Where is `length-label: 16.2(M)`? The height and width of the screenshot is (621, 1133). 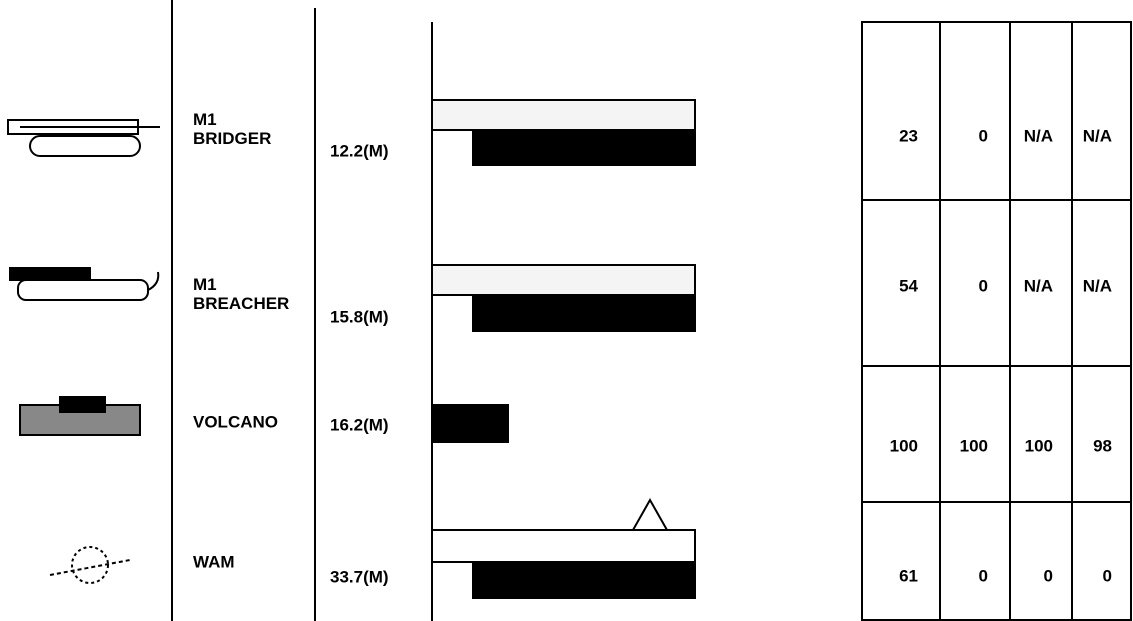
length-label: 16.2(M) is located at coordinates (359, 424).